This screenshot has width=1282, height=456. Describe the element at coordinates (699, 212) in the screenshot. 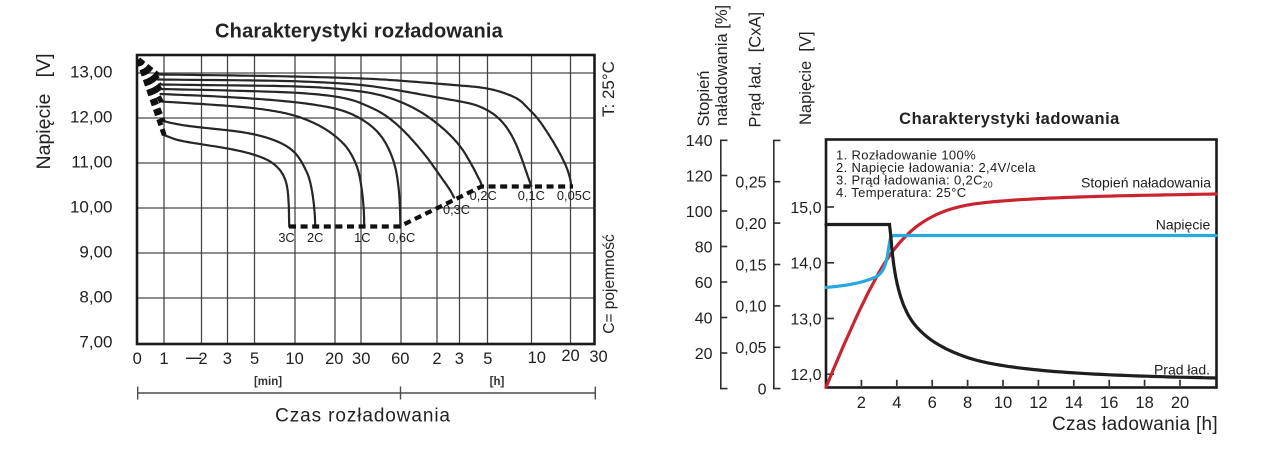

I see `svg-text: 100` at that location.